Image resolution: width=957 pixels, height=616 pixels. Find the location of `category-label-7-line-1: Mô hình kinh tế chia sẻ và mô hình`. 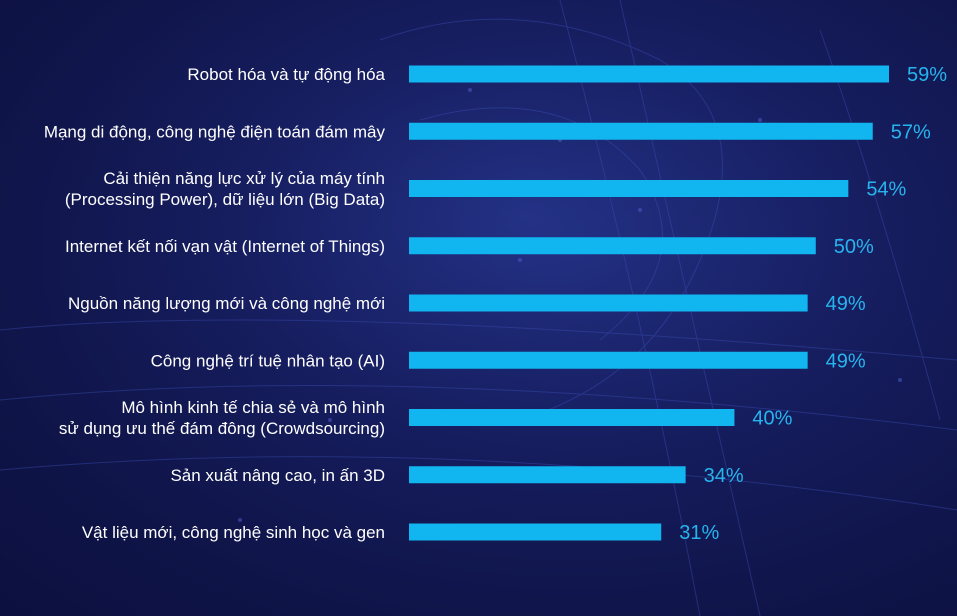

category-label-7-line-1: Mô hình kinh tế chia sẻ và mô hình is located at coordinates (253, 407).